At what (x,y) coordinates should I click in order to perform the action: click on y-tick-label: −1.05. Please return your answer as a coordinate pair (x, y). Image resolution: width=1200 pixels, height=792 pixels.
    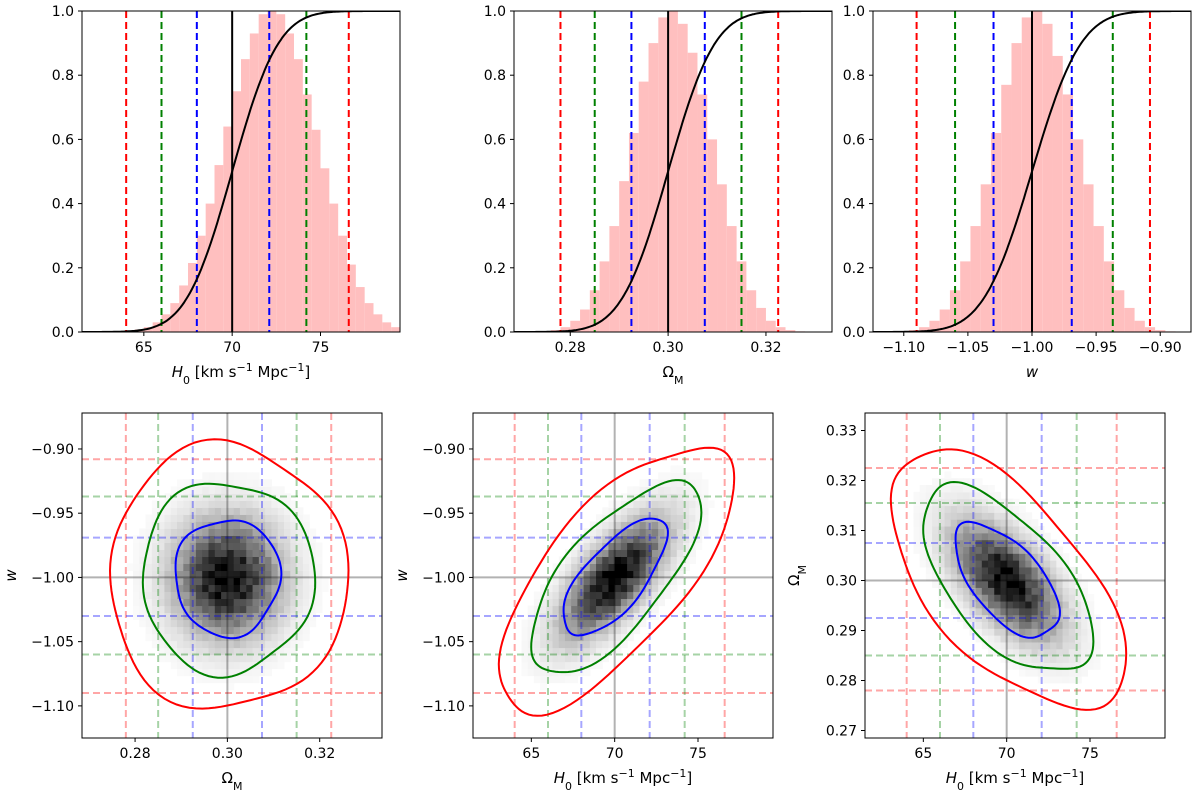
    Looking at the image, I should click on (443, 643).